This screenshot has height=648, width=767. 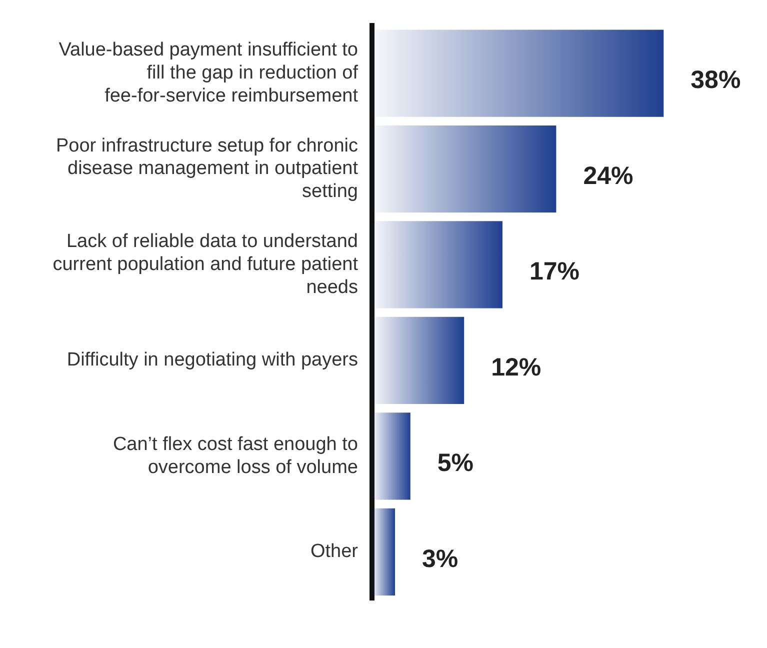 I want to click on data-label: 38%, so click(x=715, y=80).